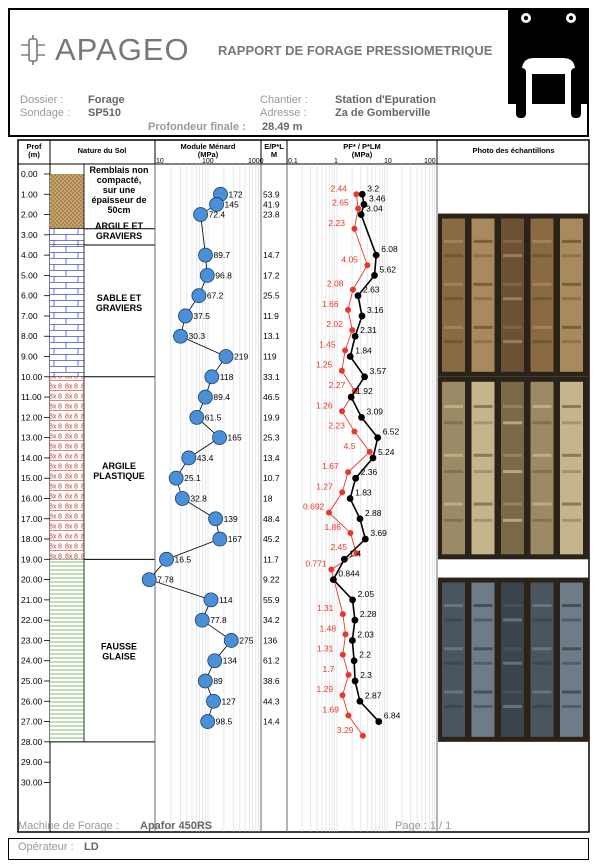  I want to click on depth-label: 10.00, so click(32, 377).